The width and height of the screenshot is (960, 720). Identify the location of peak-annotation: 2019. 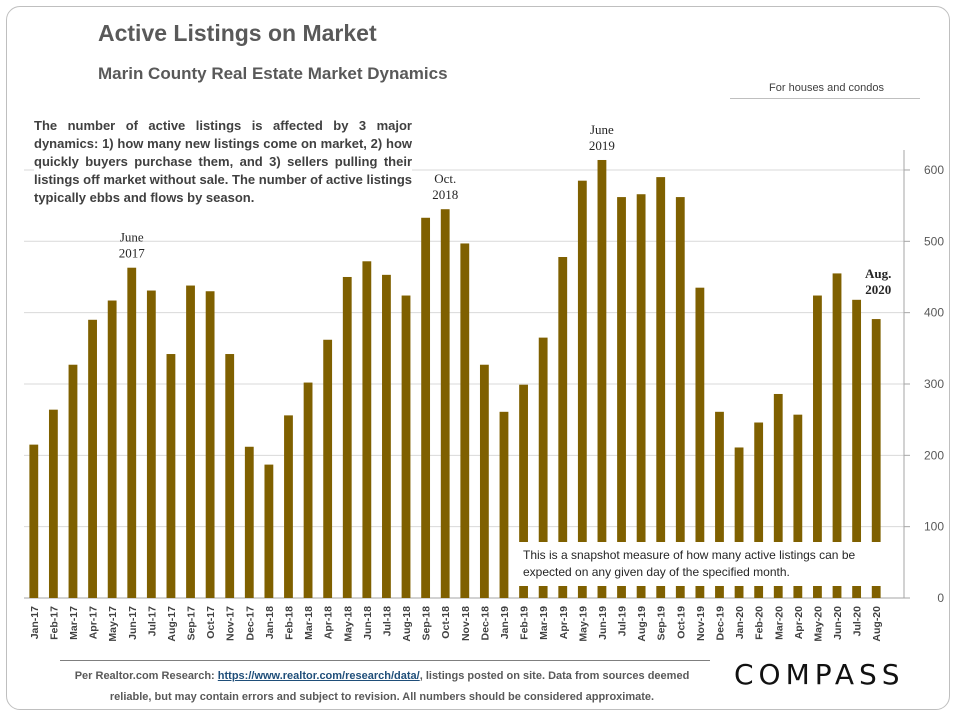
(602, 145).